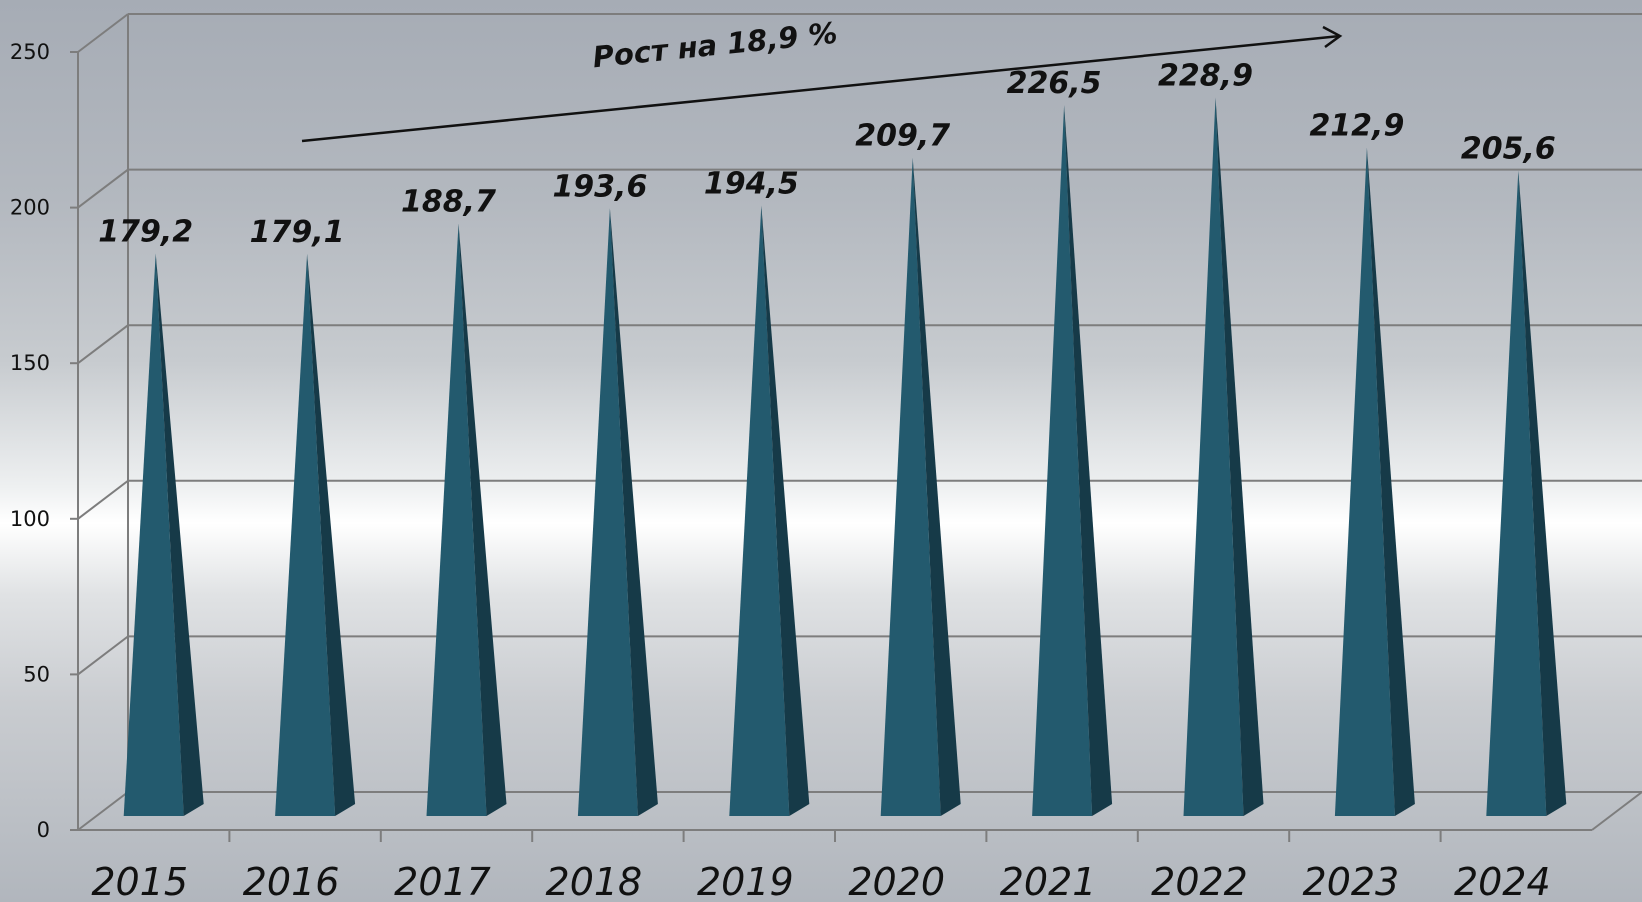 The height and width of the screenshot is (902, 1642). What do you see at coordinates (785, 510) in the screenshot?
I see `bar-side-2019` at bounding box center [785, 510].